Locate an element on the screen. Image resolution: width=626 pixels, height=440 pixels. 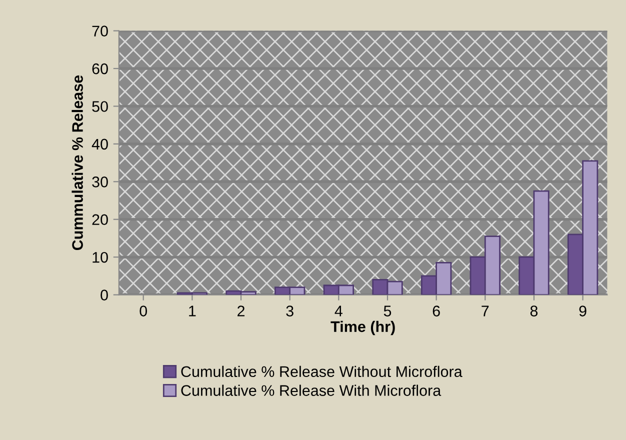
legend-label: Cumulative % Release With Microflora is located at coordinates (311, 390).